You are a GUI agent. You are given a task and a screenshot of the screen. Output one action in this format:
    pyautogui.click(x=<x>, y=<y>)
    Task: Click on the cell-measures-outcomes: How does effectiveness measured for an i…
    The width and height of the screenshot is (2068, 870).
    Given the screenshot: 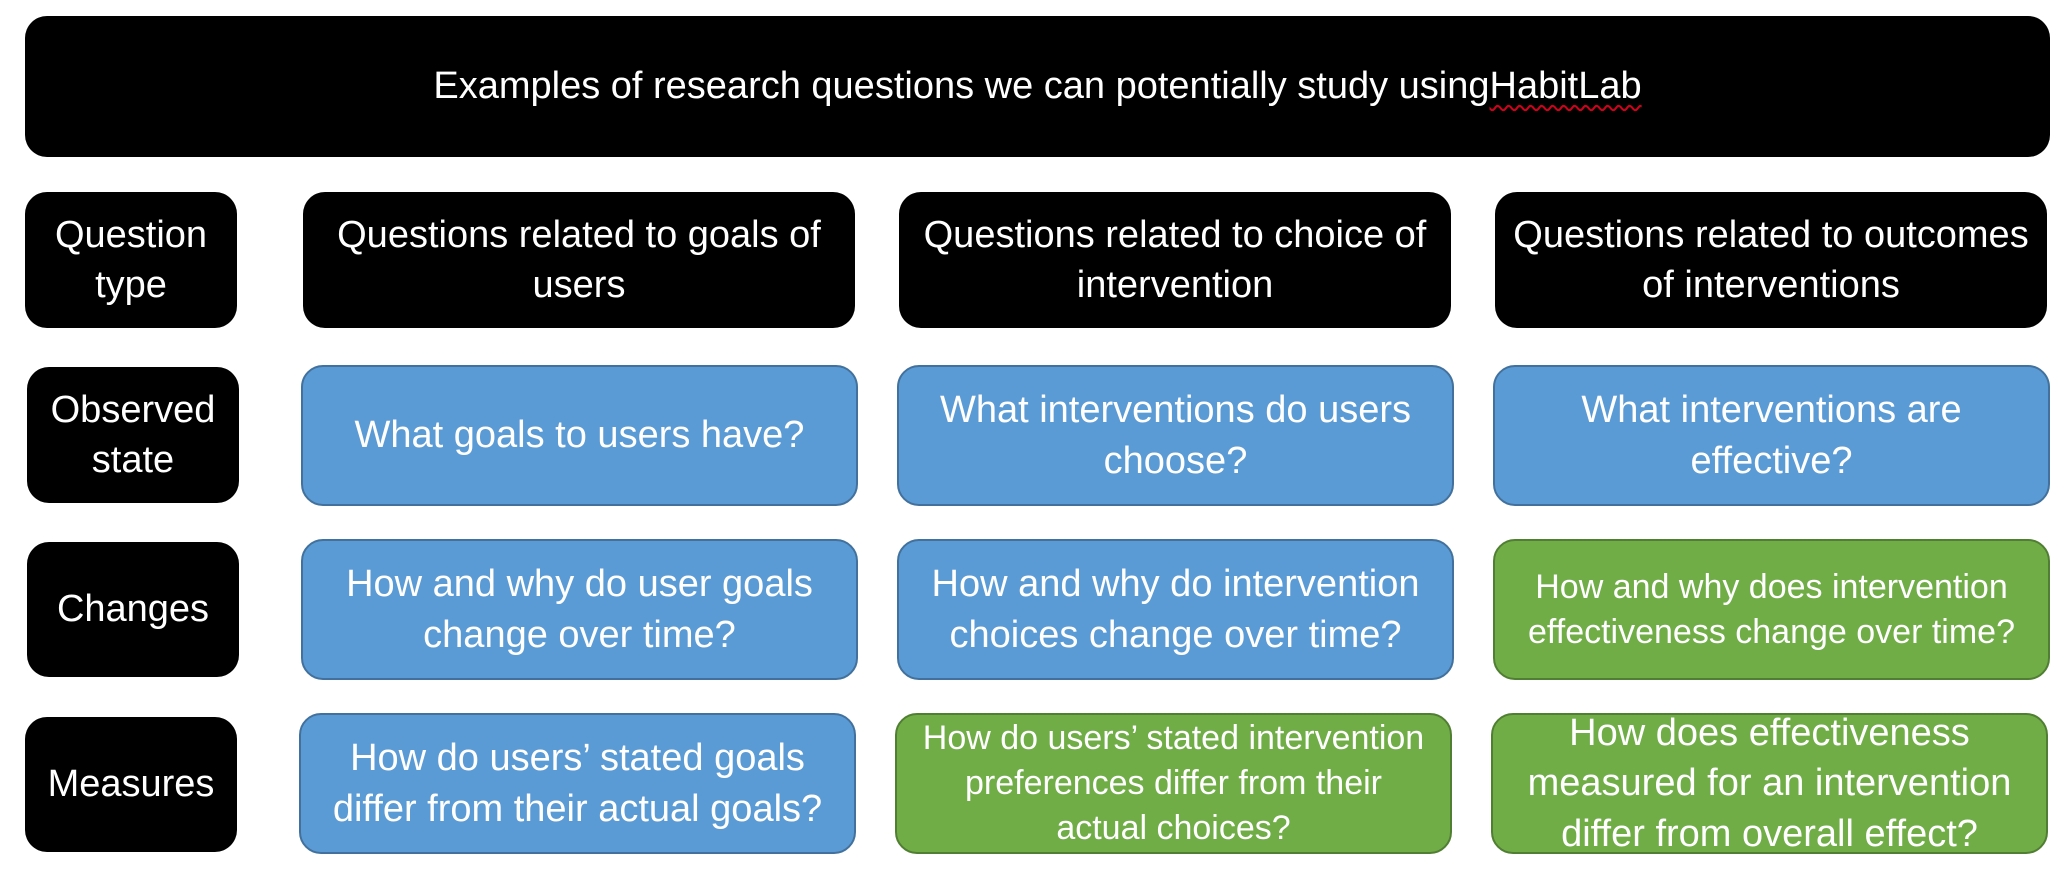 What is the action you would take?
    pyautogui.click(x=1769, y=783)
    